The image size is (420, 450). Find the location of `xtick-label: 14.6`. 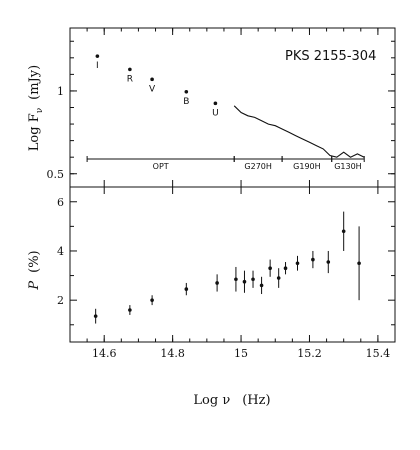

xtick-label: 14.6 is located at coordinates (104, 353).